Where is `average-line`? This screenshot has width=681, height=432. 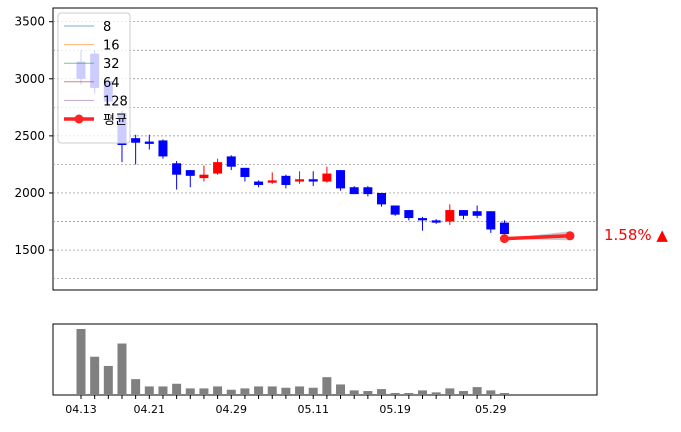
average-line is located at coordinates (537, 237).